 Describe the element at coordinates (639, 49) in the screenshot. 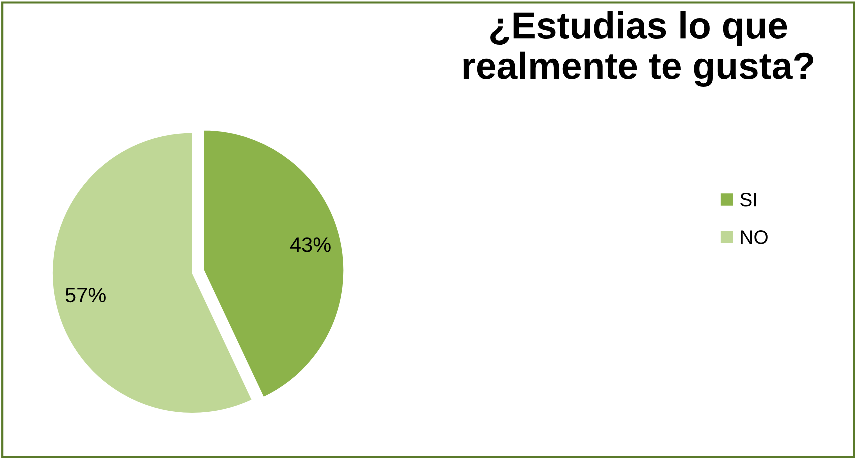

I see `chart-title: ¿Estudias lo que realmente te gusta?` at that location.